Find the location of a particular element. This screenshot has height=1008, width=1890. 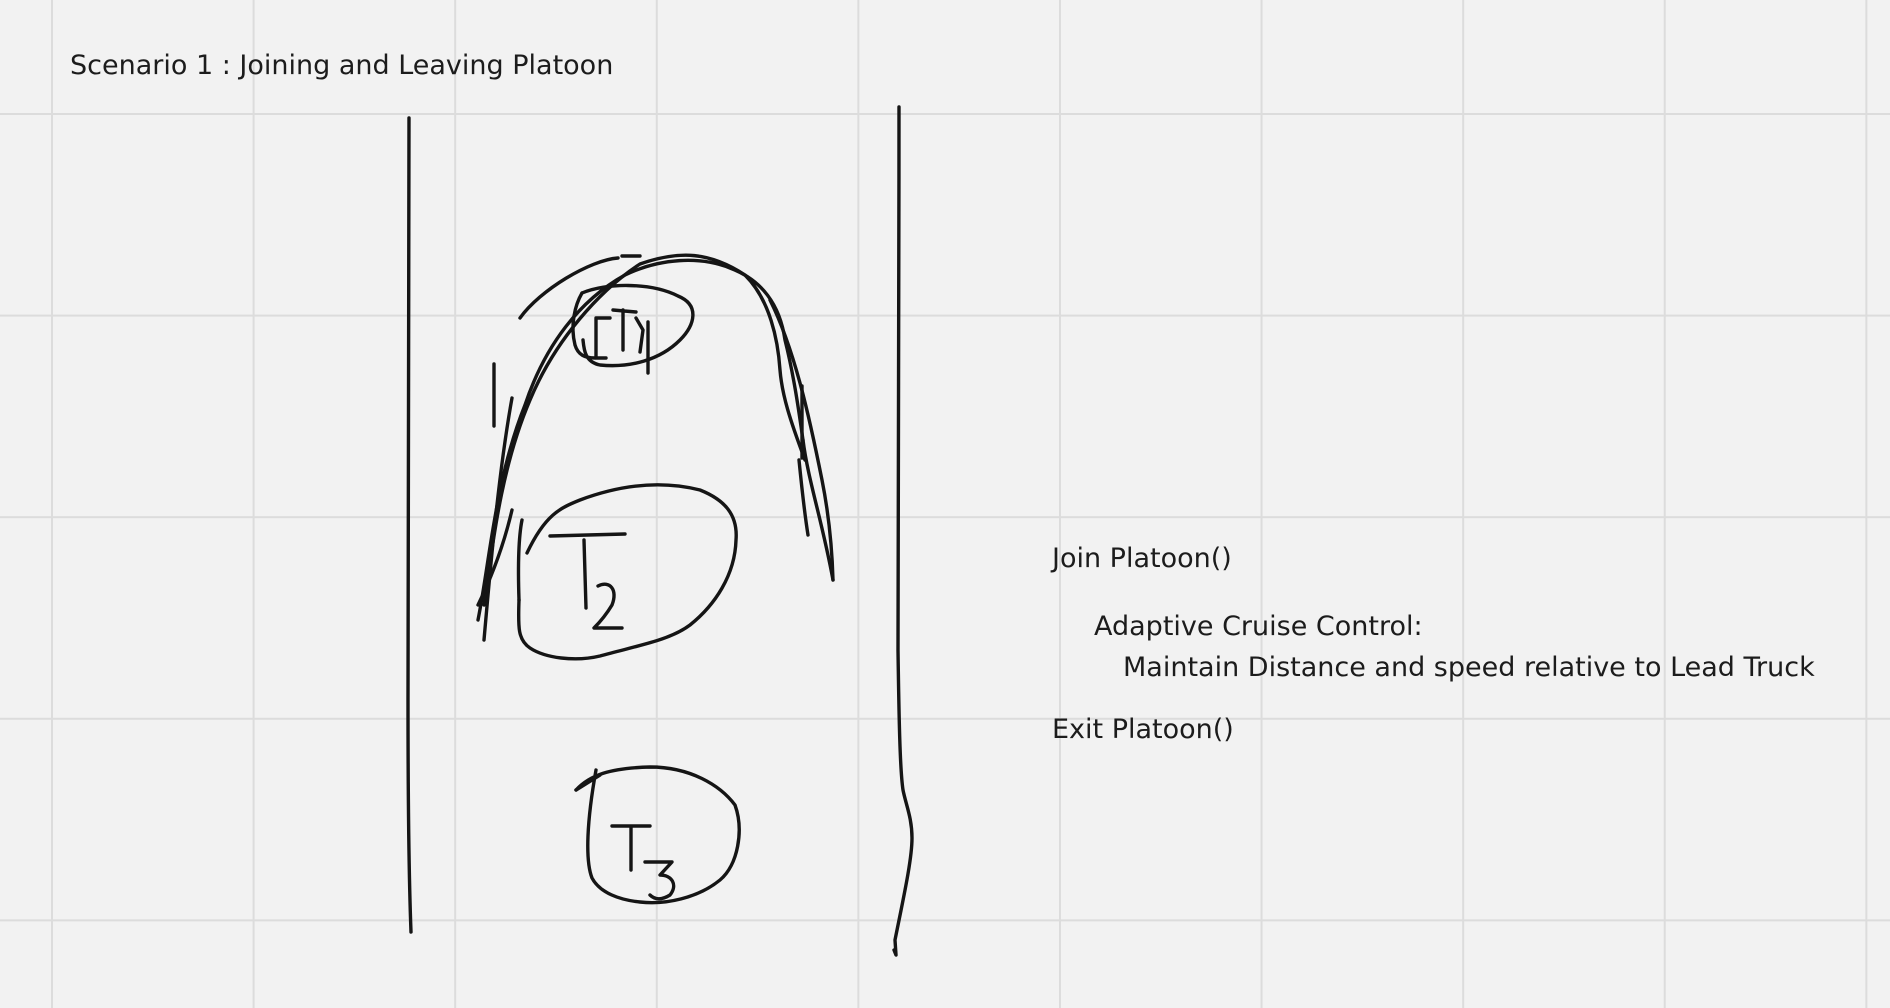

adaptive-cruise-control-note: Adaptive Cruise Control: is located at coordinates (1258, 626).